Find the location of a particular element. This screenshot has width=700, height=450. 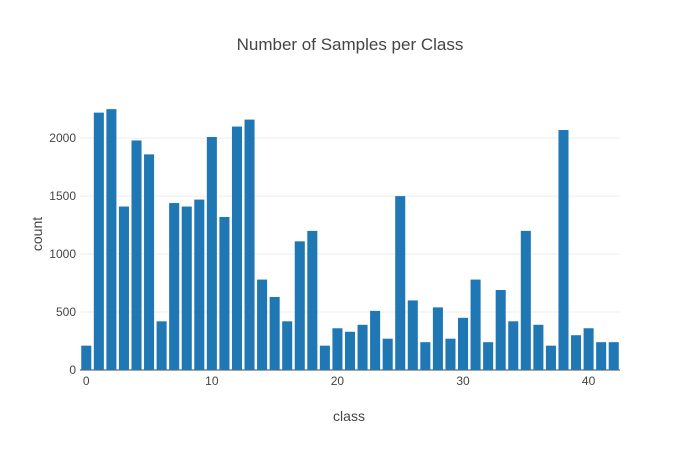

y-tick-labels: 0 500 1000 1500 2000 is located at coordinates (62, 254).